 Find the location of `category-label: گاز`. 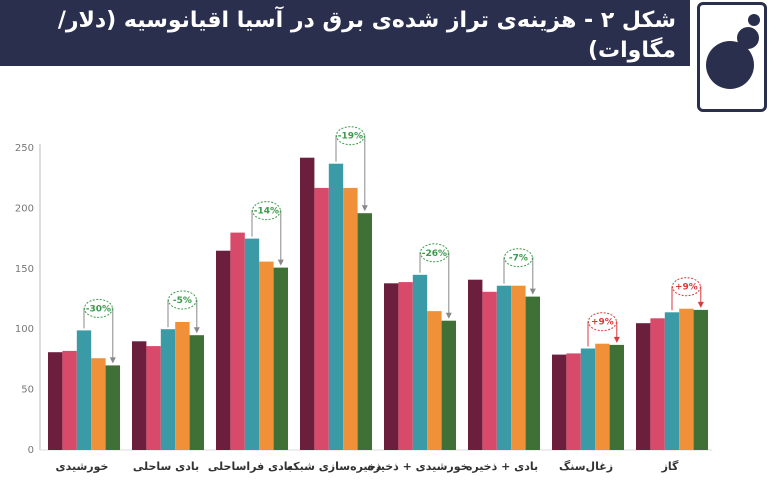

category-label: گاز is located at coordinates (670, 466).